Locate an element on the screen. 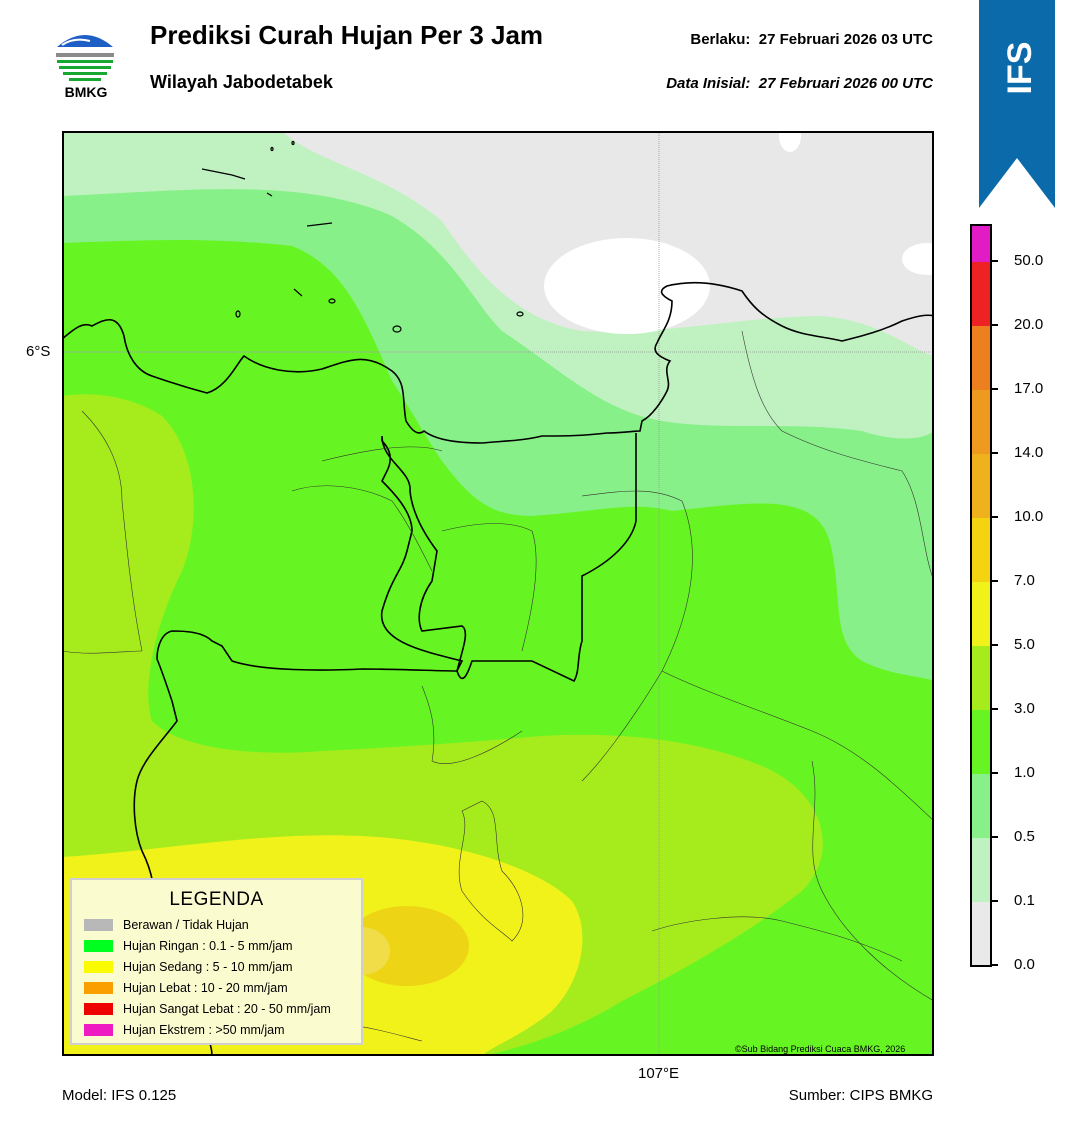 This screenshot has width=1072, height=1128. longitude-label: 107°E is located at coordinates (659, 1073).